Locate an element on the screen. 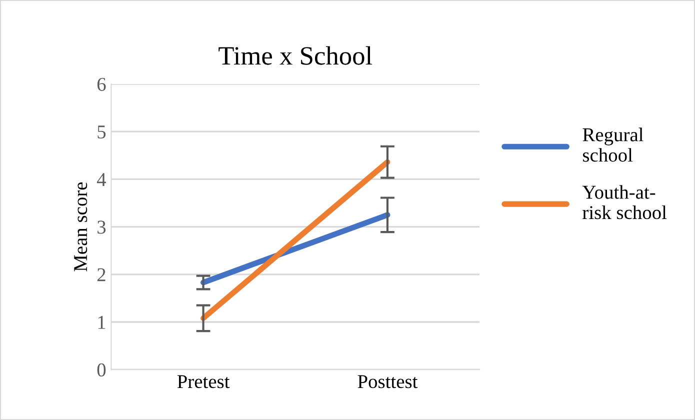  y-axis-title: Mean score is located at coordinates (81, 227).